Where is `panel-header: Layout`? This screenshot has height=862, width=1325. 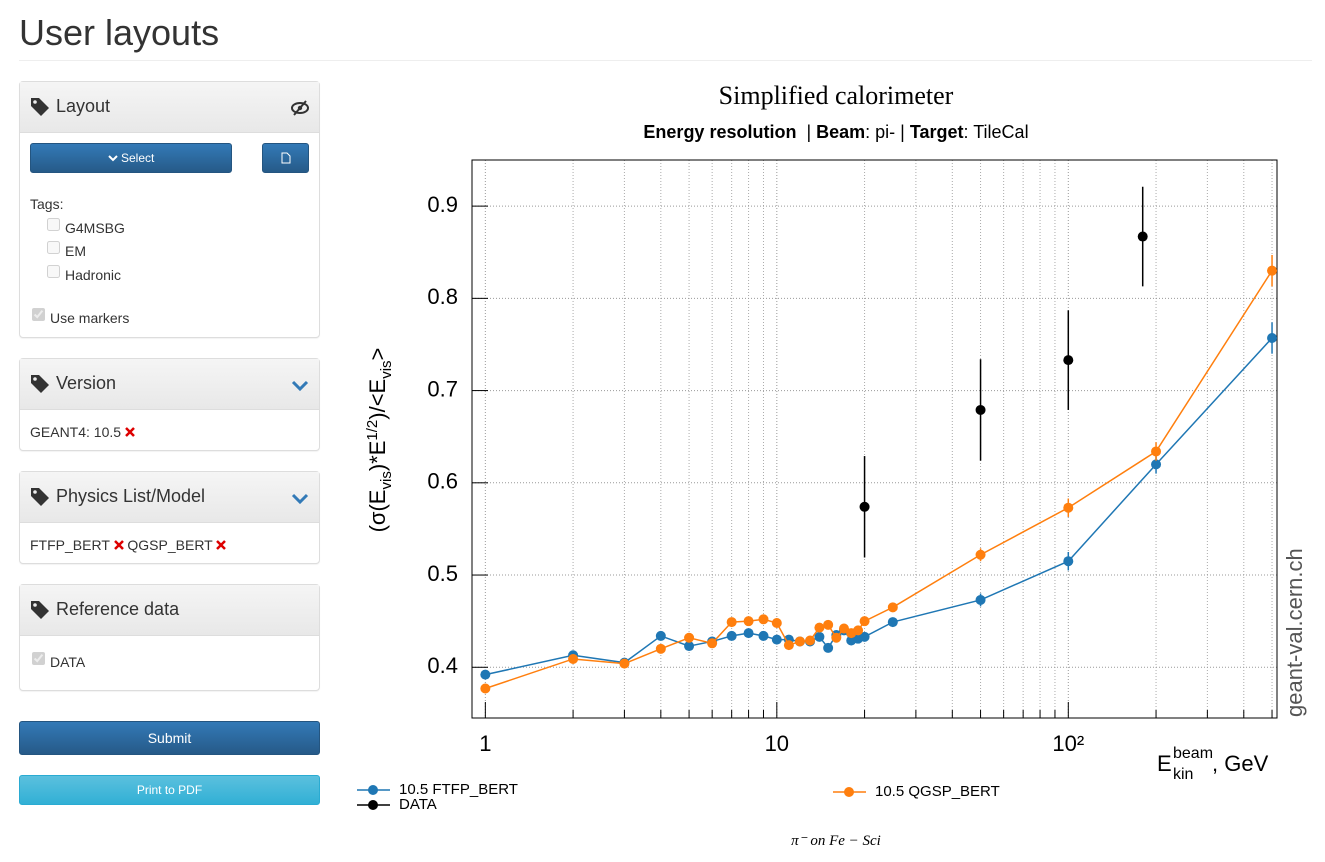
panel-header: Layout is located at coordinates (169, 107).